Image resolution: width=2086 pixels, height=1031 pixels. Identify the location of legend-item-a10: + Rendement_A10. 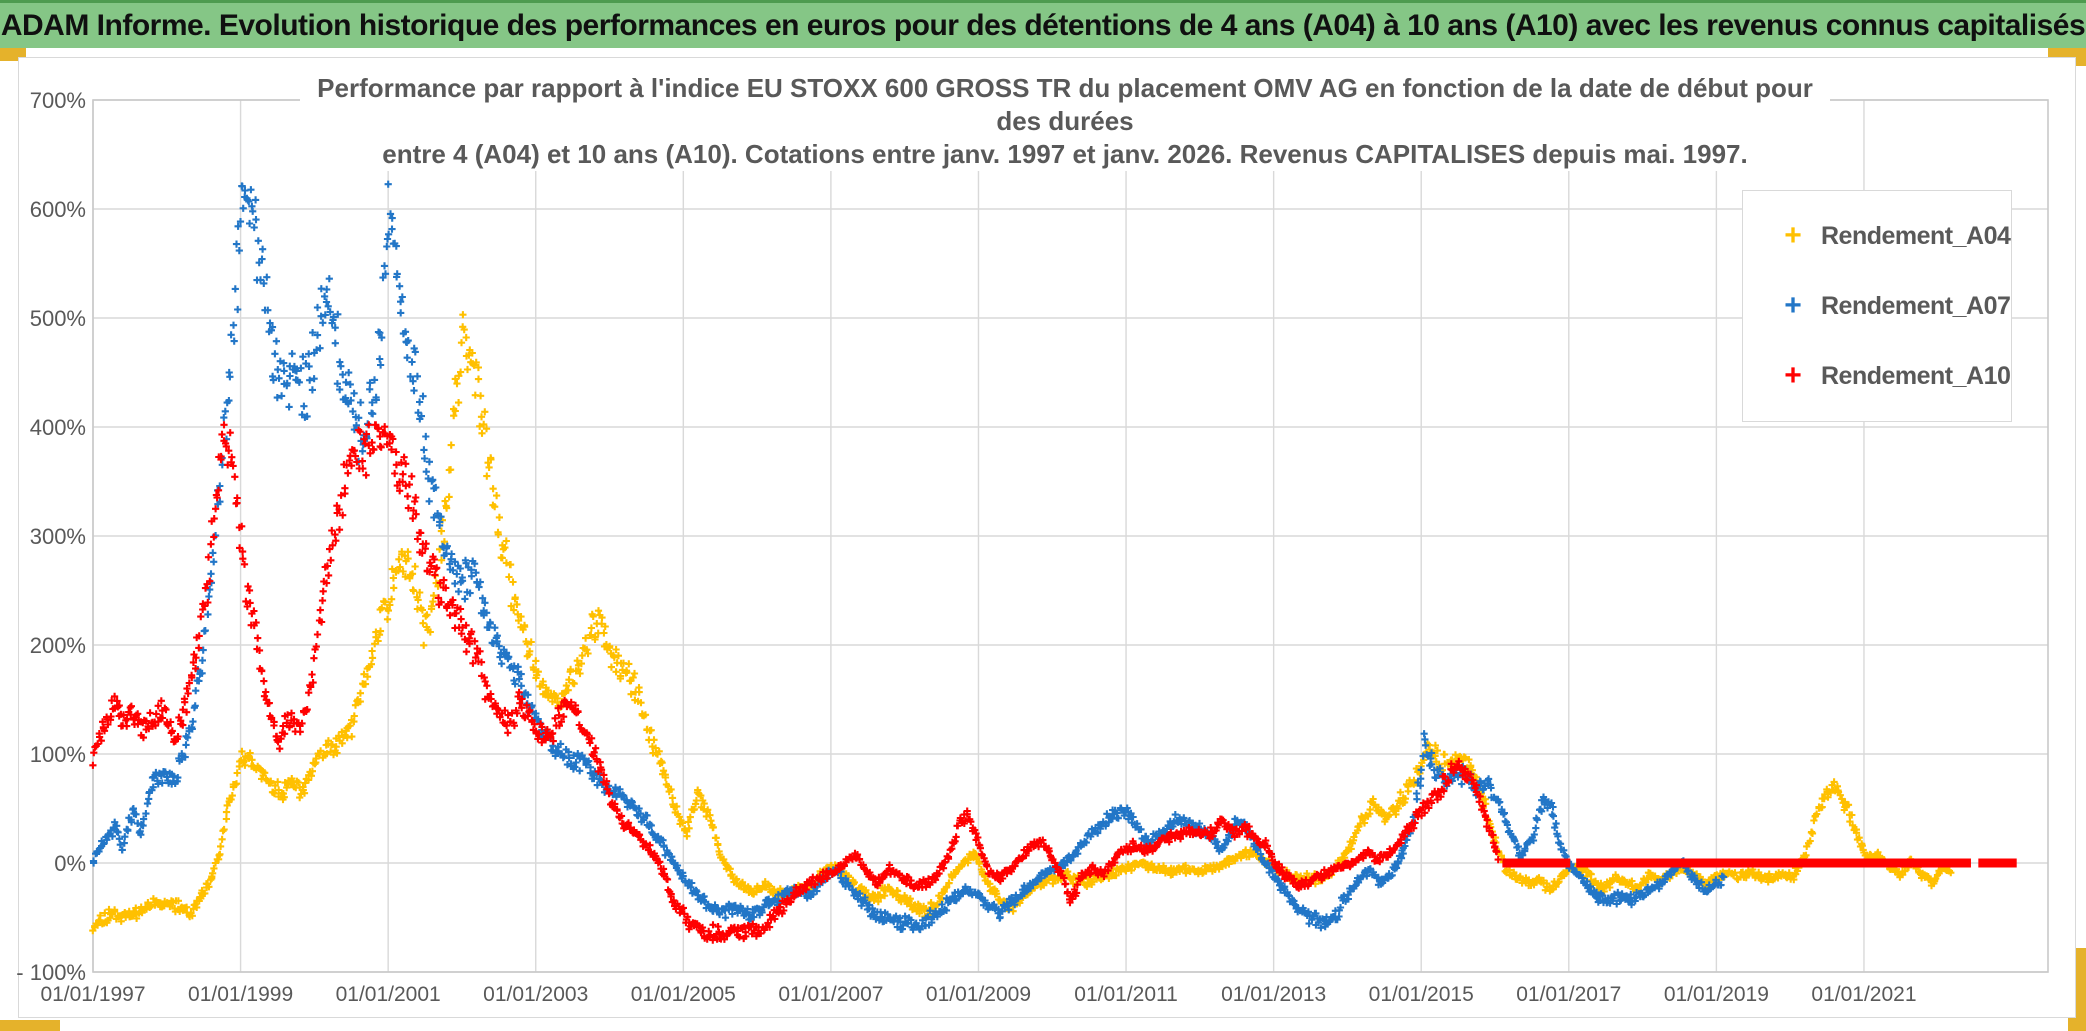
(1896, 376).